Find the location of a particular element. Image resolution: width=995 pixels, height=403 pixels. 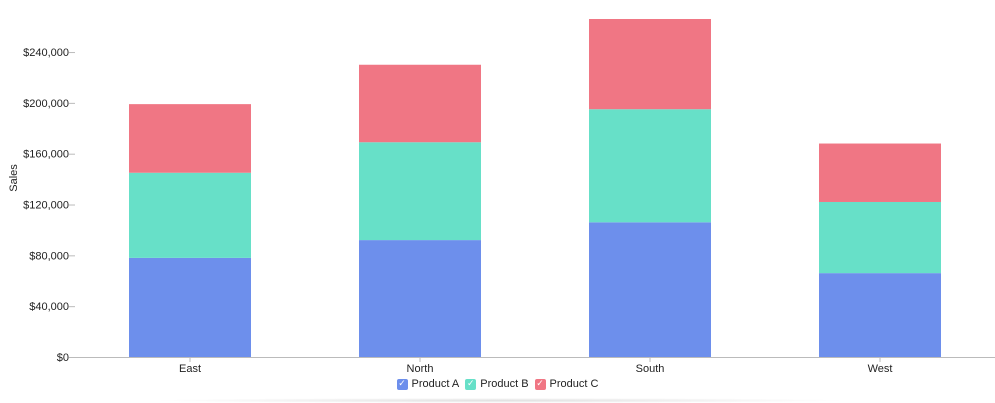

y-tick-label: $200,000 is located at coordinates (46, 104).